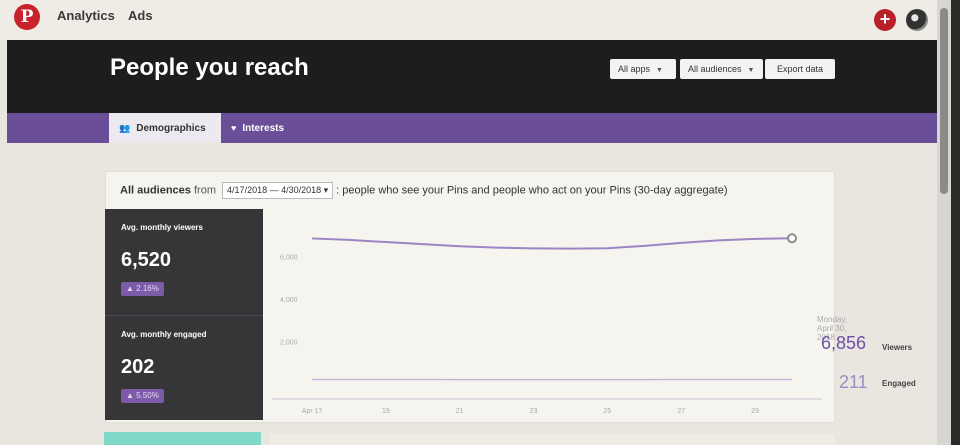 This screenshot has width=960, height=445. What do you see at coordinates (204, 190) in the screenshot?
I see `from-label: from` at bounding box center [204, 190].